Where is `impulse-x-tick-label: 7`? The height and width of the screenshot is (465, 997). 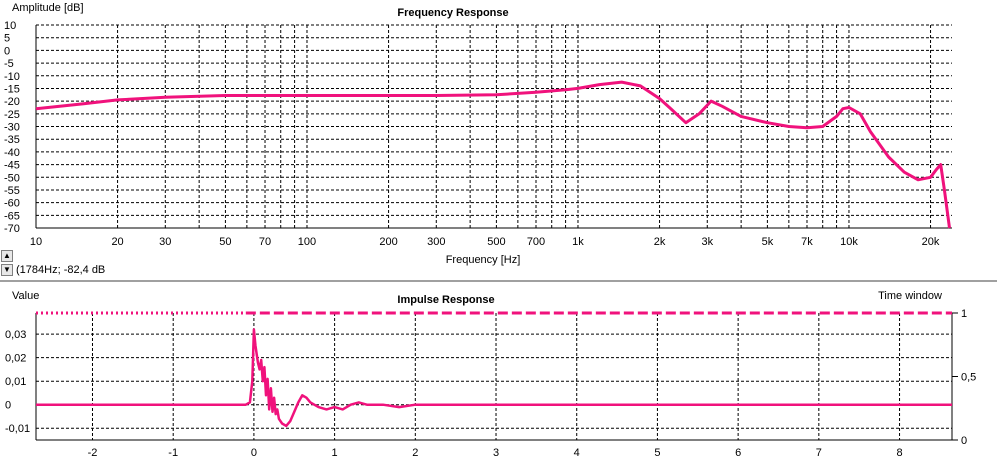 impulse-x-tick-label: 7 is located at coordinates (819, 453).